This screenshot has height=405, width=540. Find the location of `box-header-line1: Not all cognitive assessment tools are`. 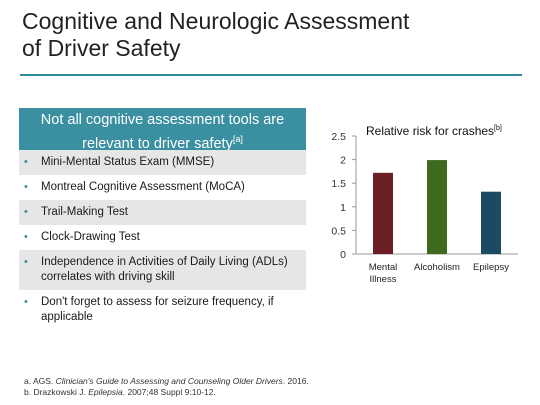

box-header-line1: Not all cognitive assessment tools are is located at coordinates (162, 120).